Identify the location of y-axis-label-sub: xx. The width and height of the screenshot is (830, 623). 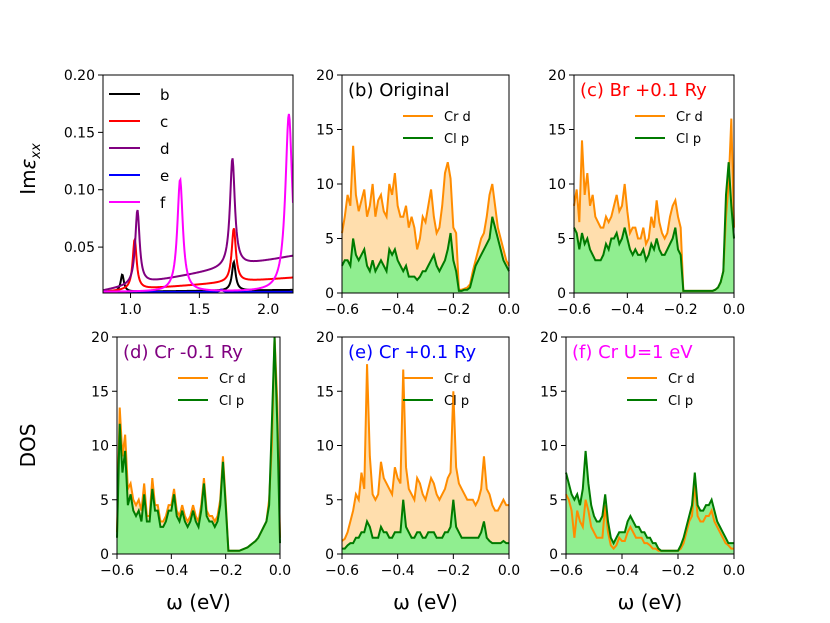
(36, 151).